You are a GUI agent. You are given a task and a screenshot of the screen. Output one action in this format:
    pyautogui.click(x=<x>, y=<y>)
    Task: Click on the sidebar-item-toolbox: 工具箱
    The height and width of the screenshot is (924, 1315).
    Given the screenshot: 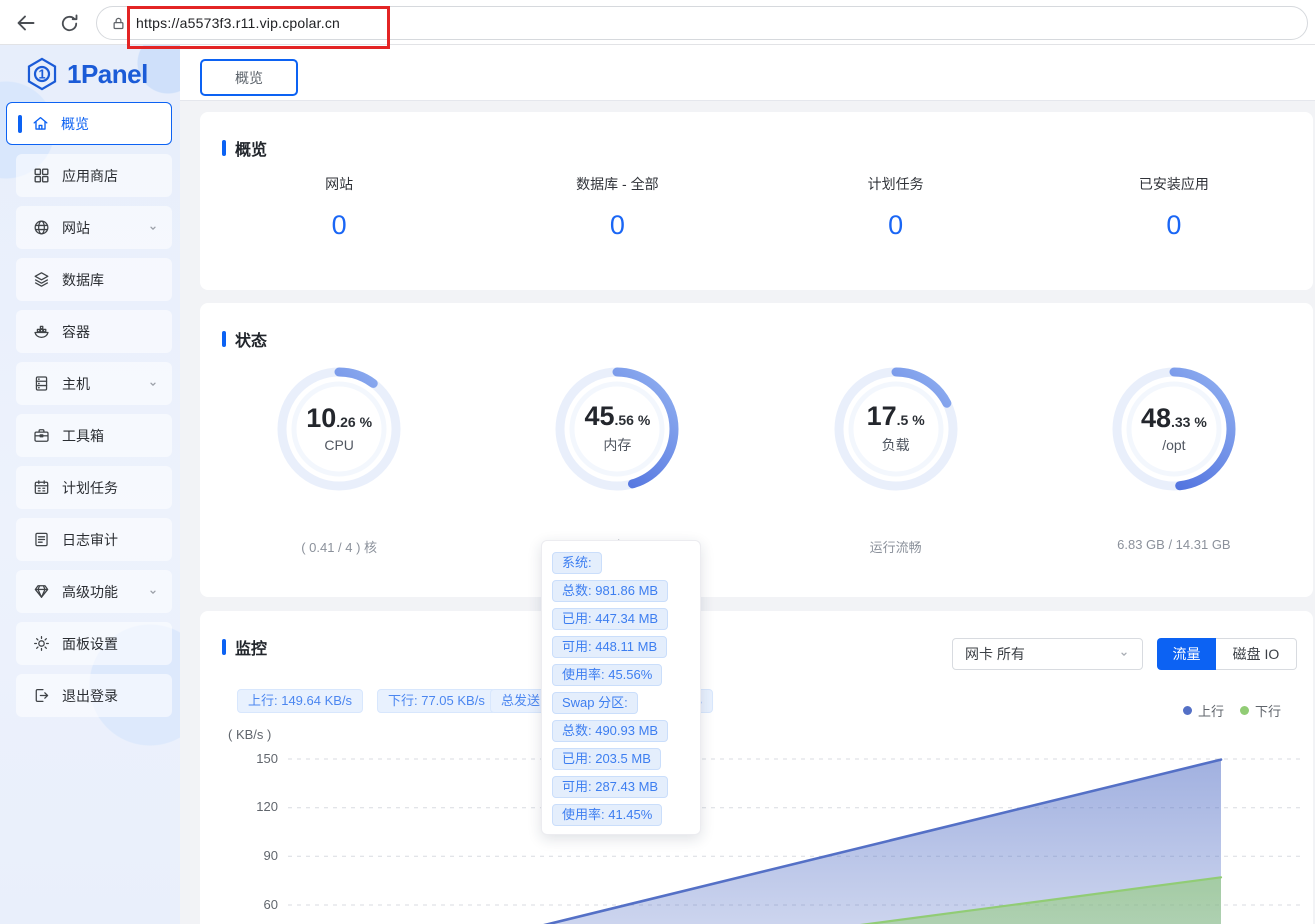 What is the action you would take?
    pyautogui.click(x=94, y=435)
    